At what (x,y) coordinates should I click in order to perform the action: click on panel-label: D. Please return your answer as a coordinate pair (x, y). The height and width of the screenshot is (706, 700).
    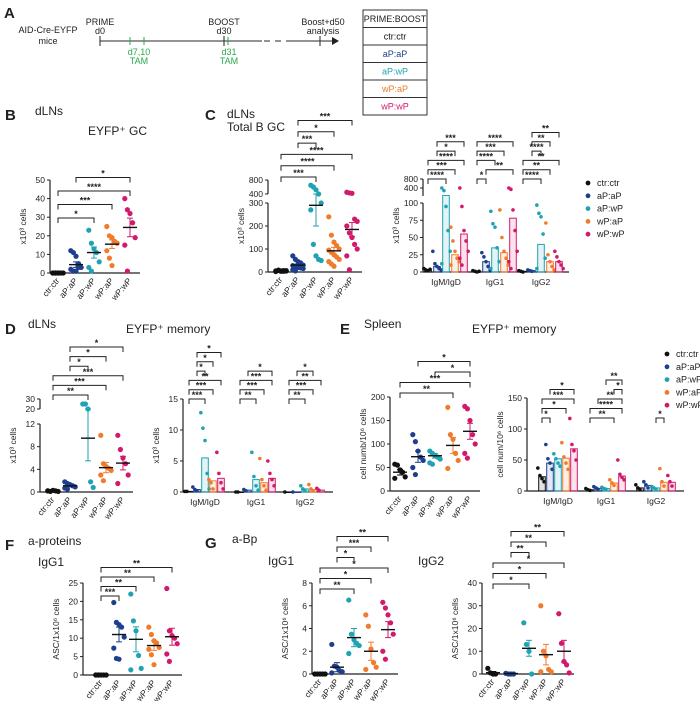
    Looking at the image, I should click on (10, 329).